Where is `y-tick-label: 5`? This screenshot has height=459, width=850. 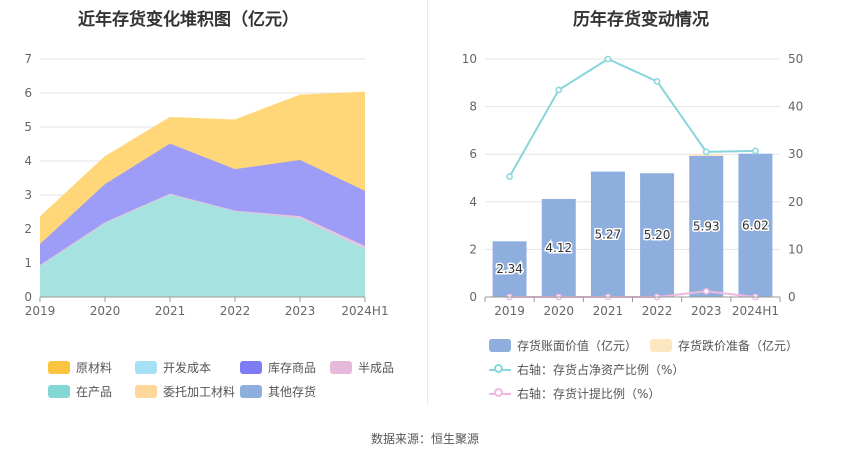 y-tick-label: 5 is located at coordinates (28, 127).